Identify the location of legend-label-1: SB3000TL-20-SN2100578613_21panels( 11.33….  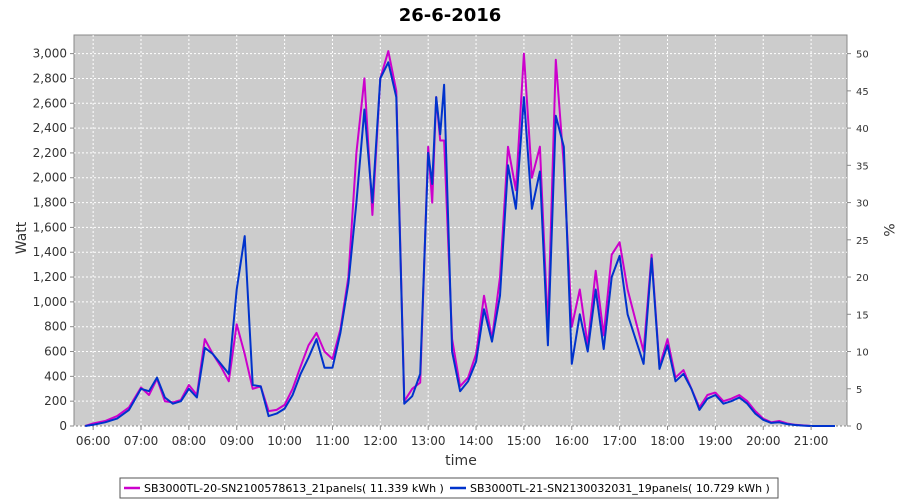
(294, 488).